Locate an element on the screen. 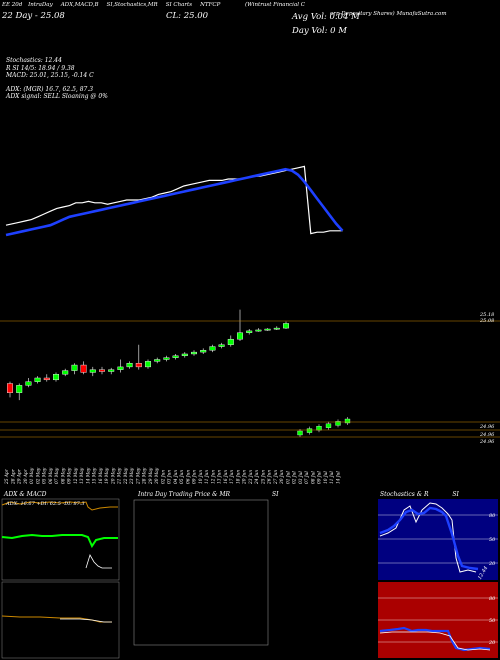  date-label: 03 Jun is located at coordinates (170, 477).